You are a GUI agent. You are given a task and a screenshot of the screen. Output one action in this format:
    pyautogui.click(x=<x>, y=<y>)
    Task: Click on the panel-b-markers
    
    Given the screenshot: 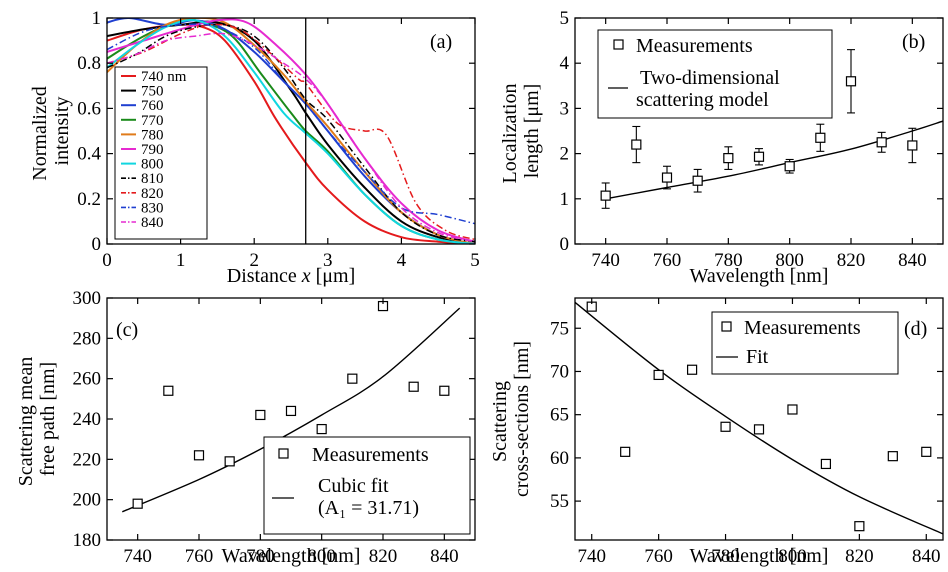 What is the action you would take?
    pyautogui.click(x=759, y=129)
    